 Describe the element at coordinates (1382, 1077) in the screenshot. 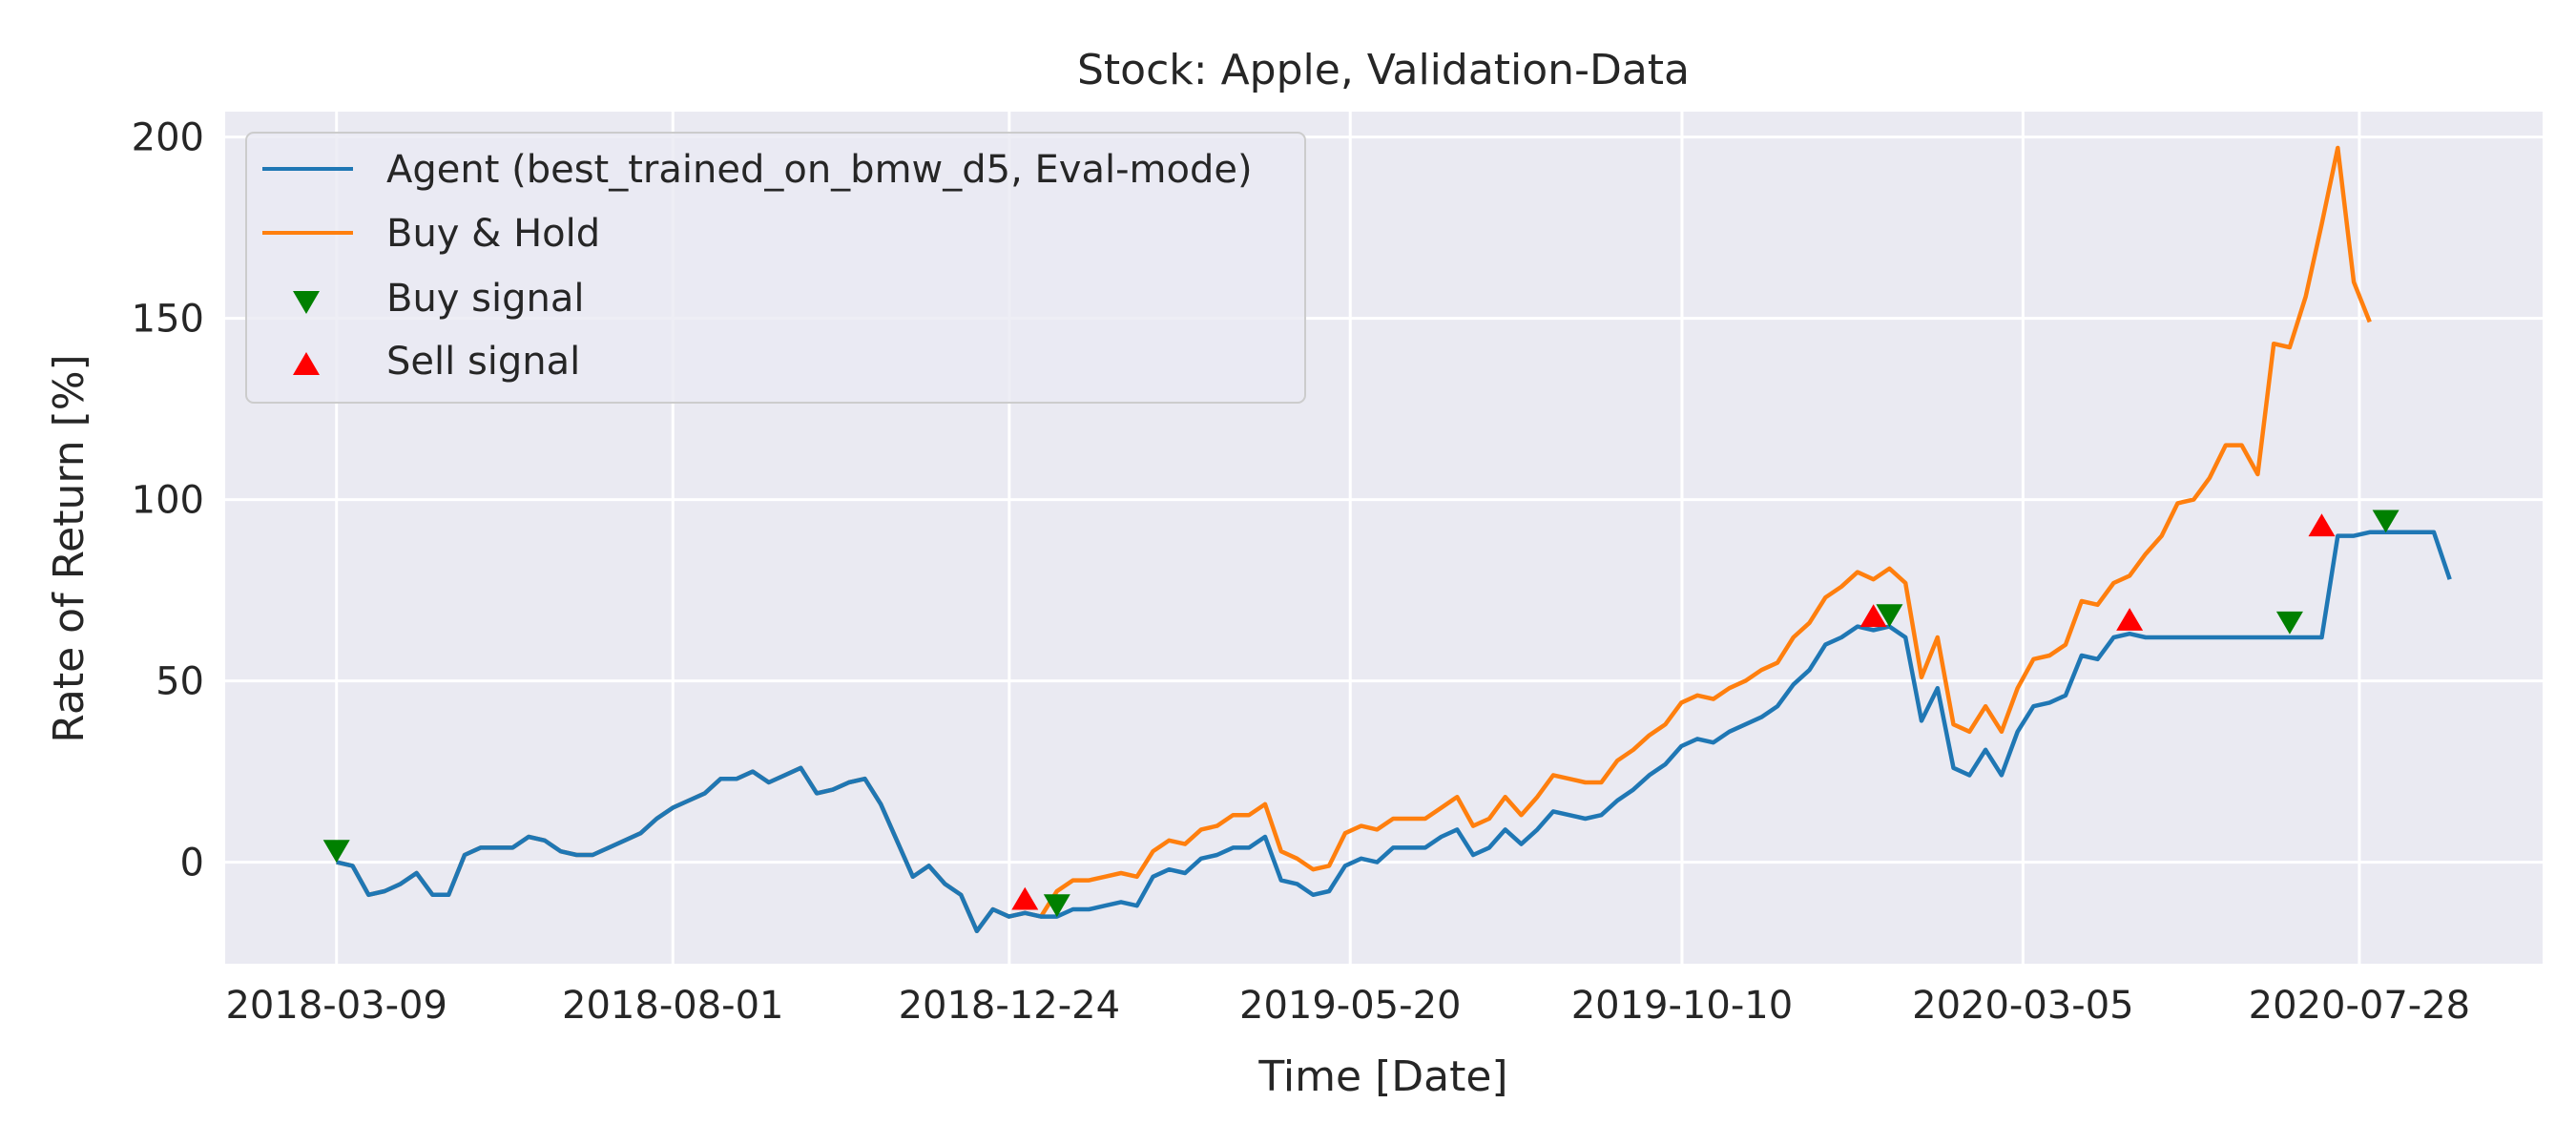

I see `x-axis-label: Time [Date]` at that location.